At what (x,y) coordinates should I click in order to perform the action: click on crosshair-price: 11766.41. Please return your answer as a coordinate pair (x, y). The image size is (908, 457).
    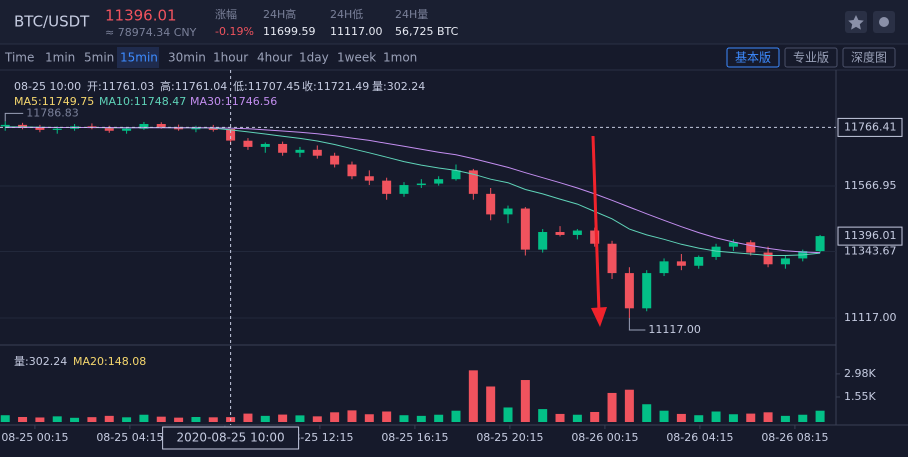
    Looking at the image, I should click on (870, 126).